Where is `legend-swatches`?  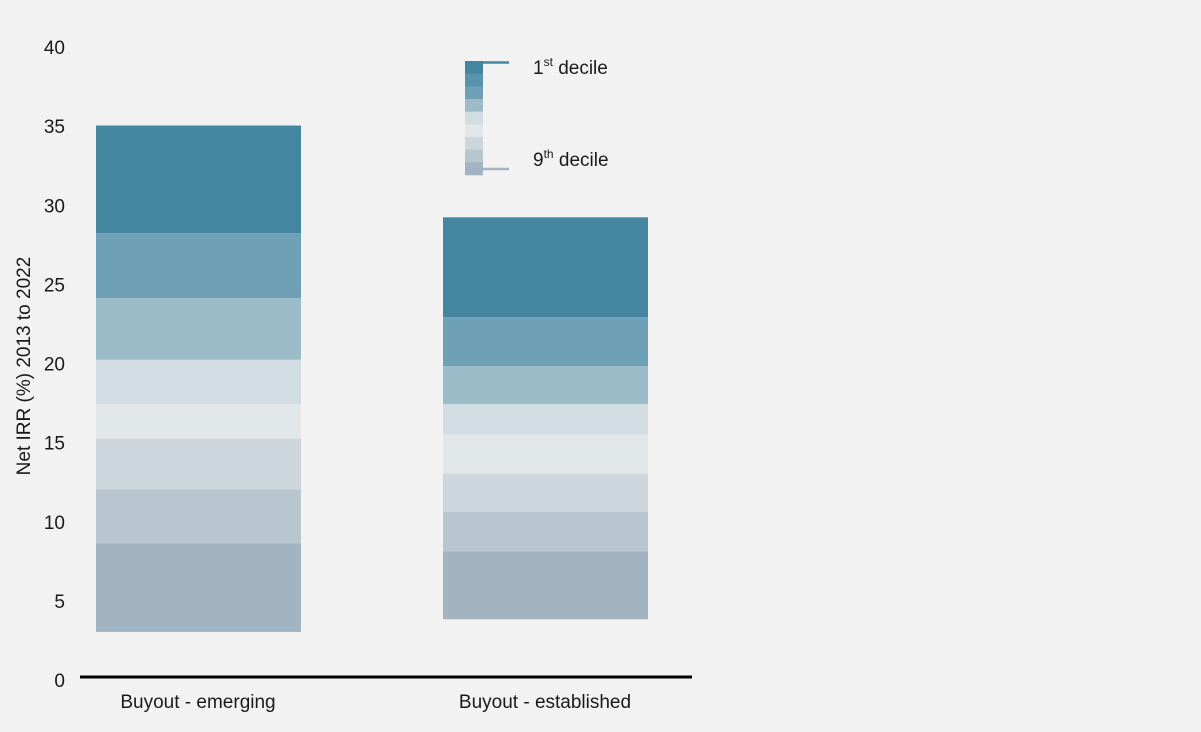
legend-swatches is located at coordinates (474, 118).